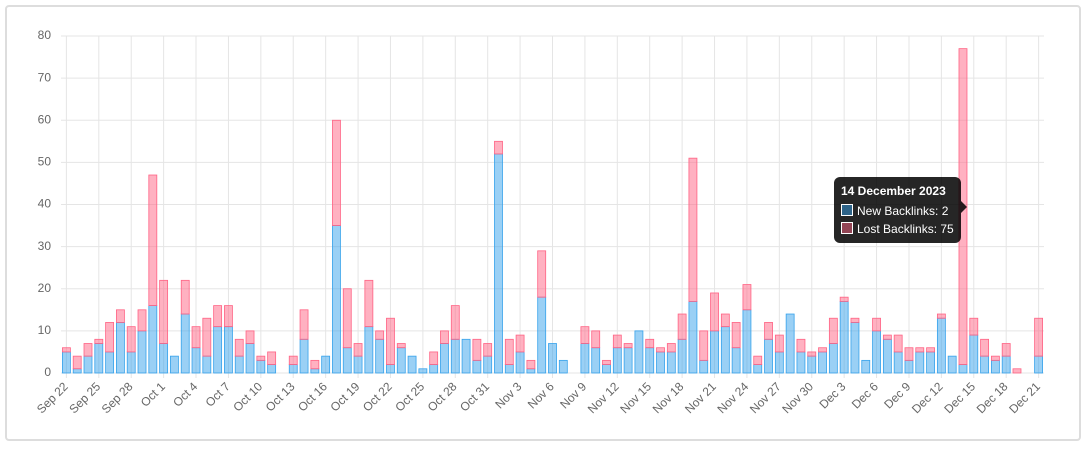 The width and height of the screenshot is (1090, 450). I want to click on x-tick-label: Oct 13, so click(280, 396).